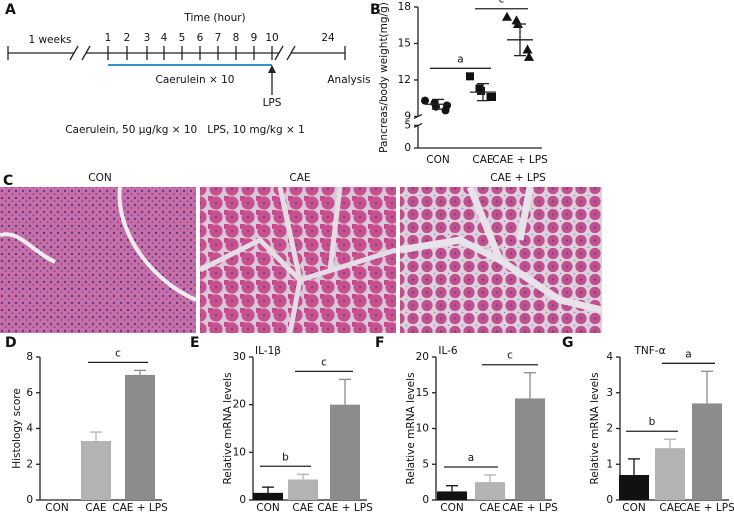  What do you see at coordinates (609, 464) in the screenshot?
I see `y-tick-label: 1` at bounding box center [609, 464].